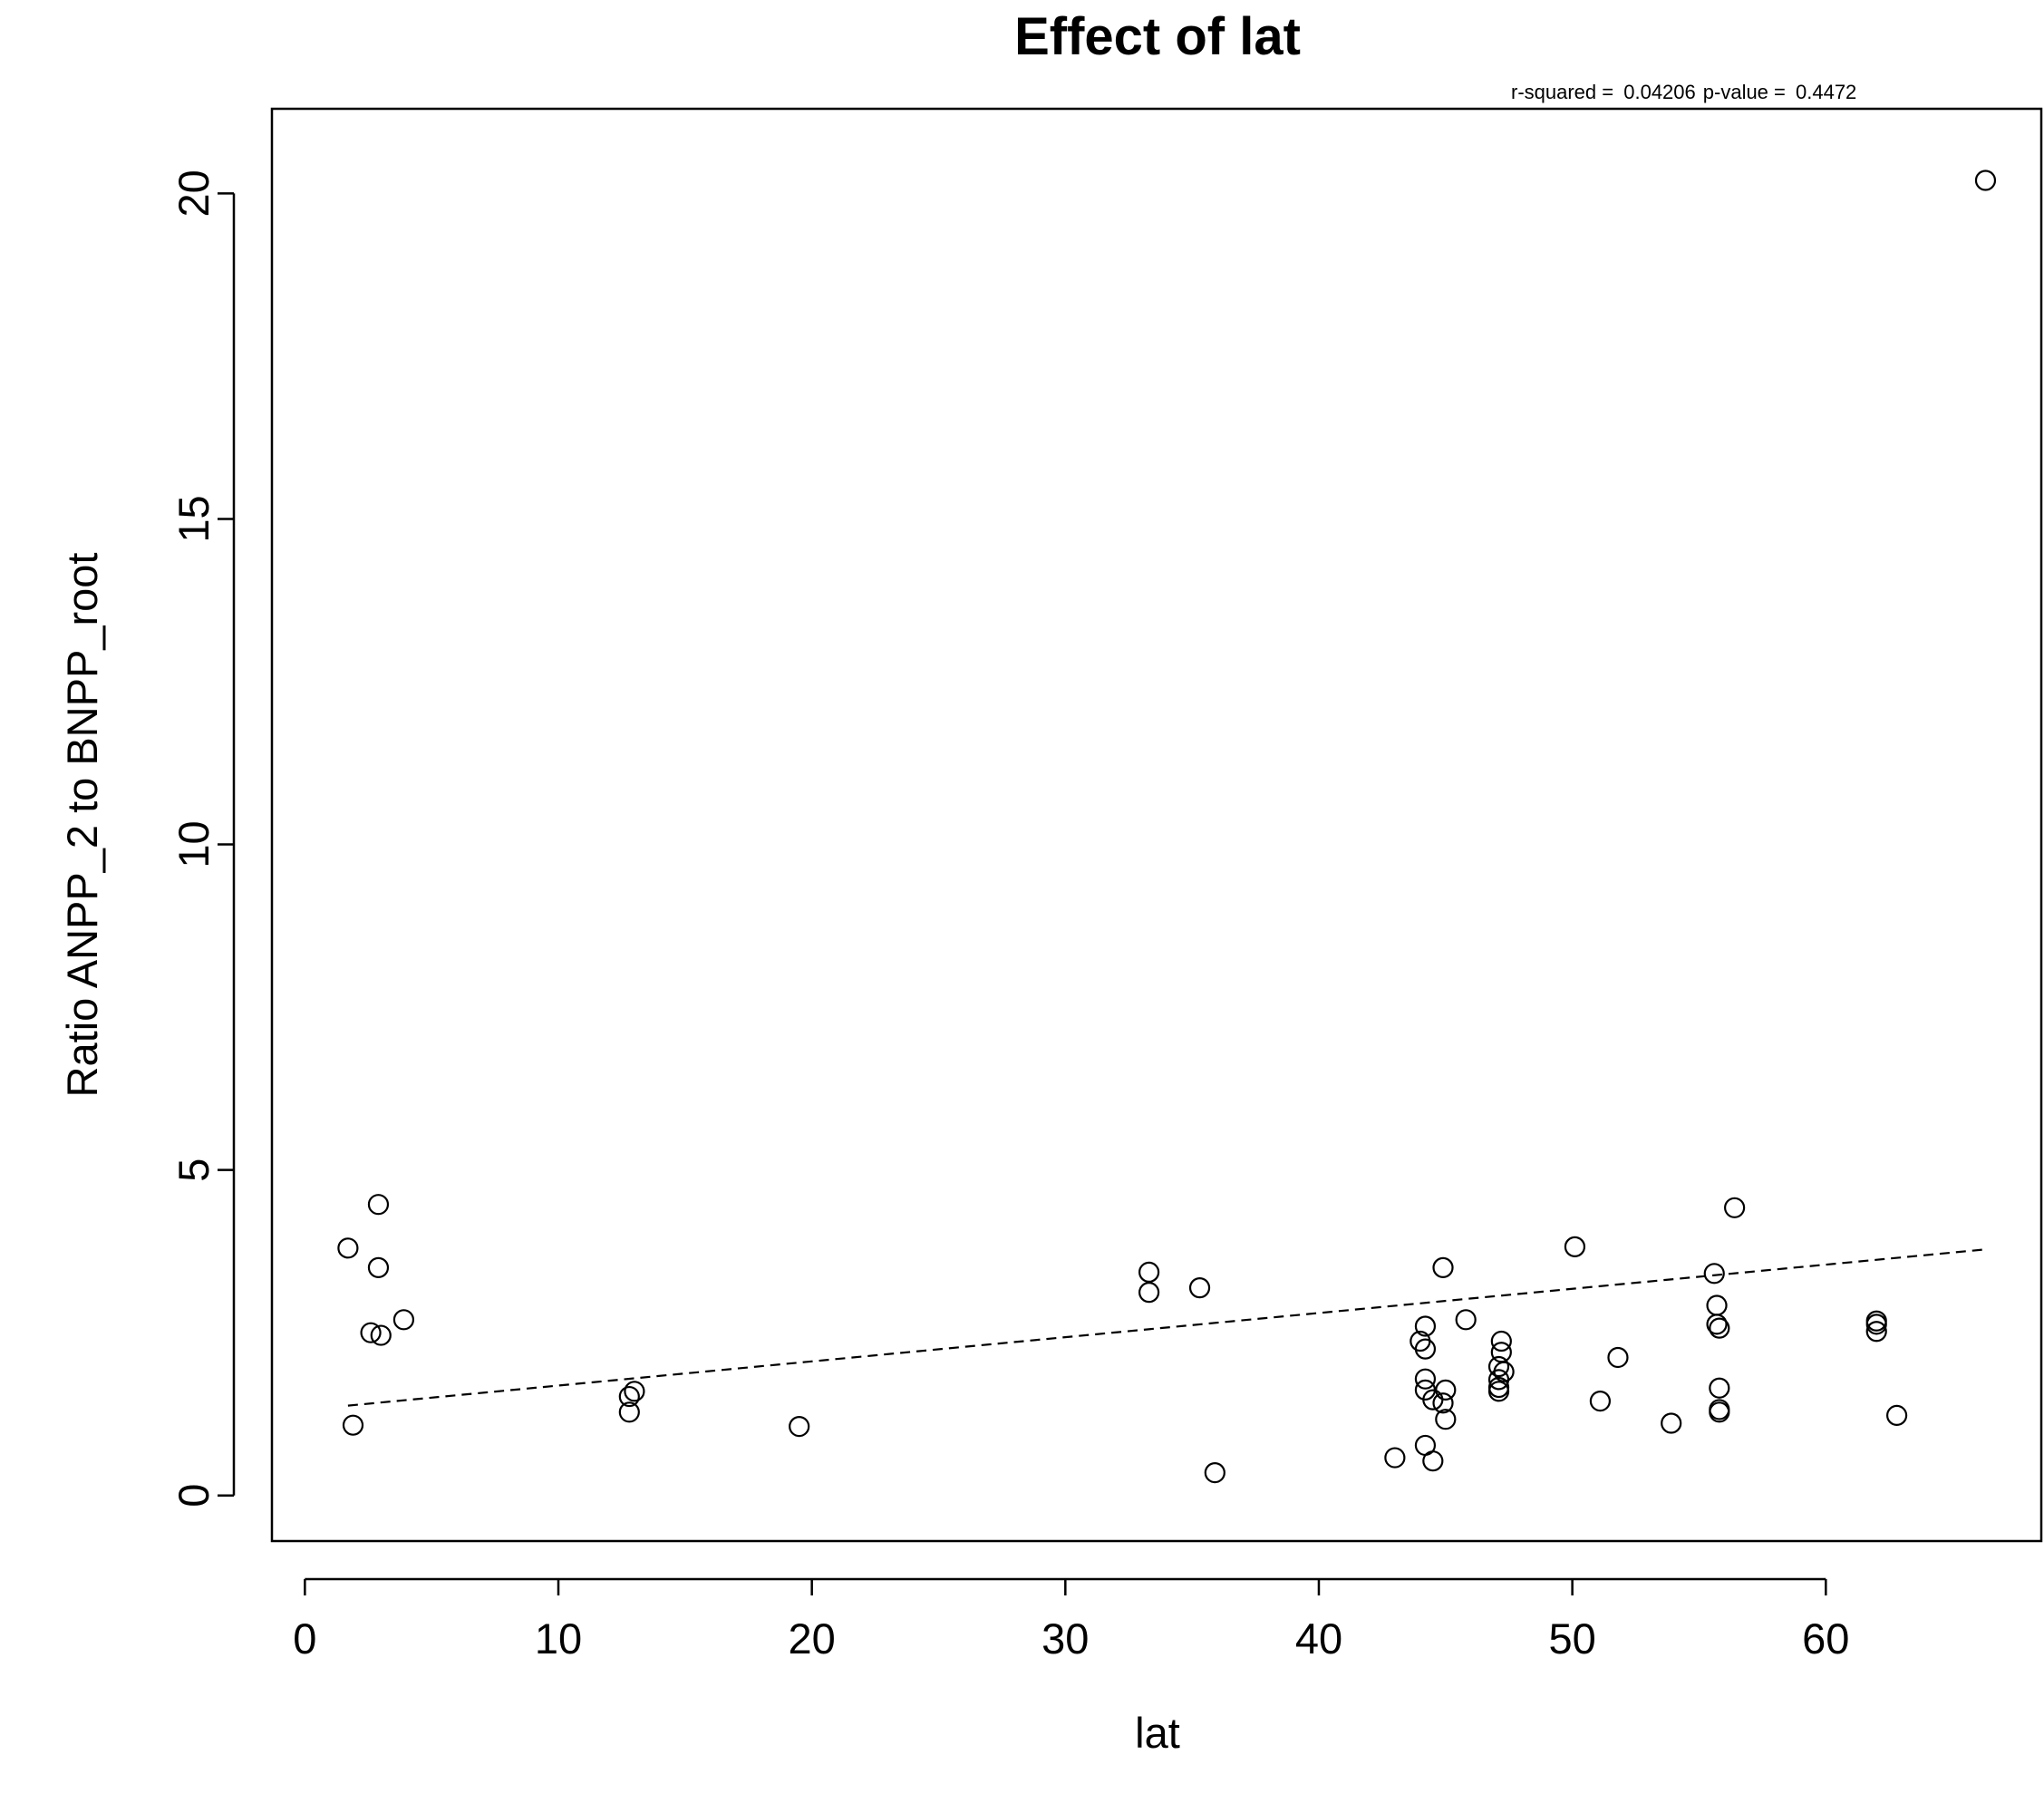 This screenshot has height=1813, width=2044. I want to click on regression-stats: r-squared = 0.04206 p-value = 0.4472, so click(1683, 92).